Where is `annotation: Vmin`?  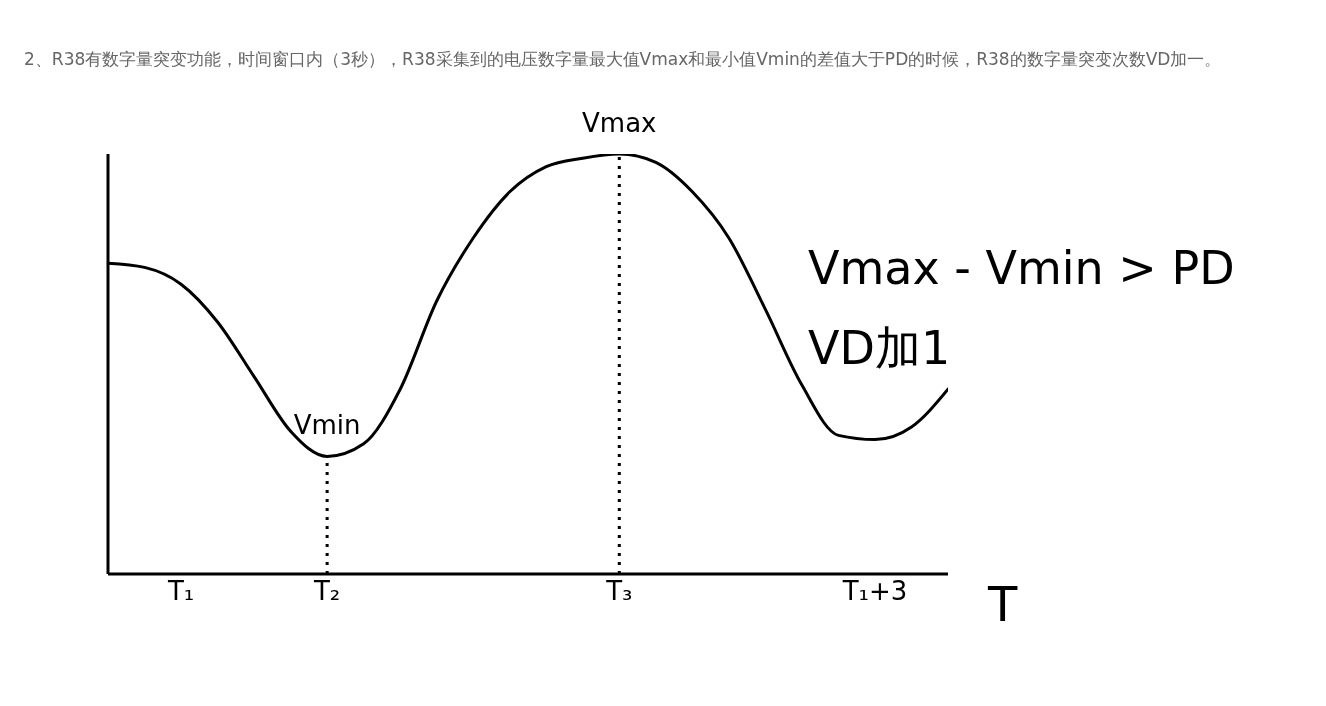 annotation: Vmin is located at coordinates (327, 425).